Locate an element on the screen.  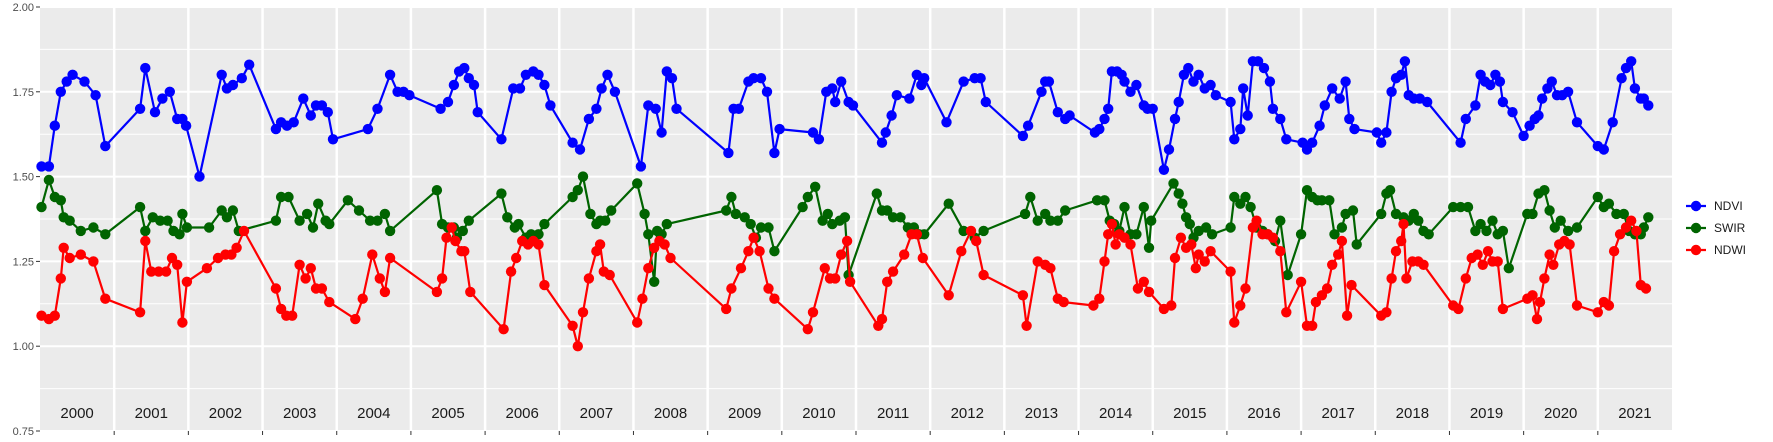
year-label: 2017 is located at coordinates (1337, 413).